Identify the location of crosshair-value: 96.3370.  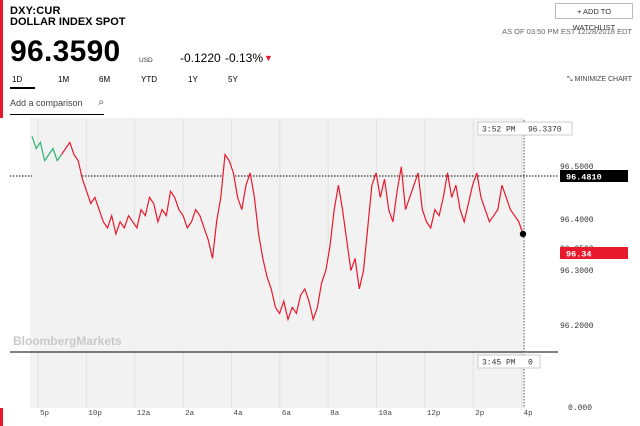
(545, 130).